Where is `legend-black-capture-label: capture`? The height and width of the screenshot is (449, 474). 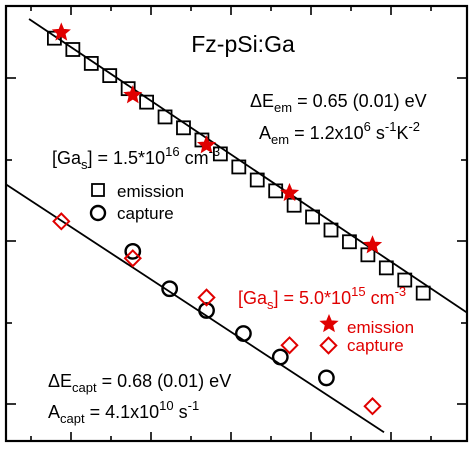 legend-black-capture-label: capture is located at coordinates (145, 213).